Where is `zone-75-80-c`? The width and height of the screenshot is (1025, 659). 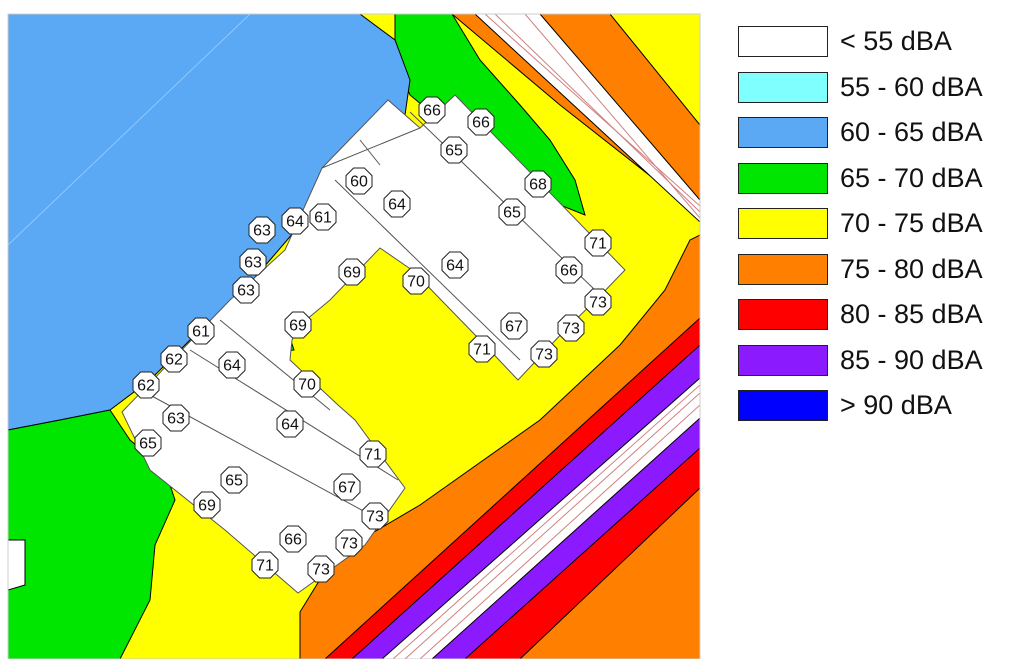
zone-75-80-c is located at coordinates (609, 573).